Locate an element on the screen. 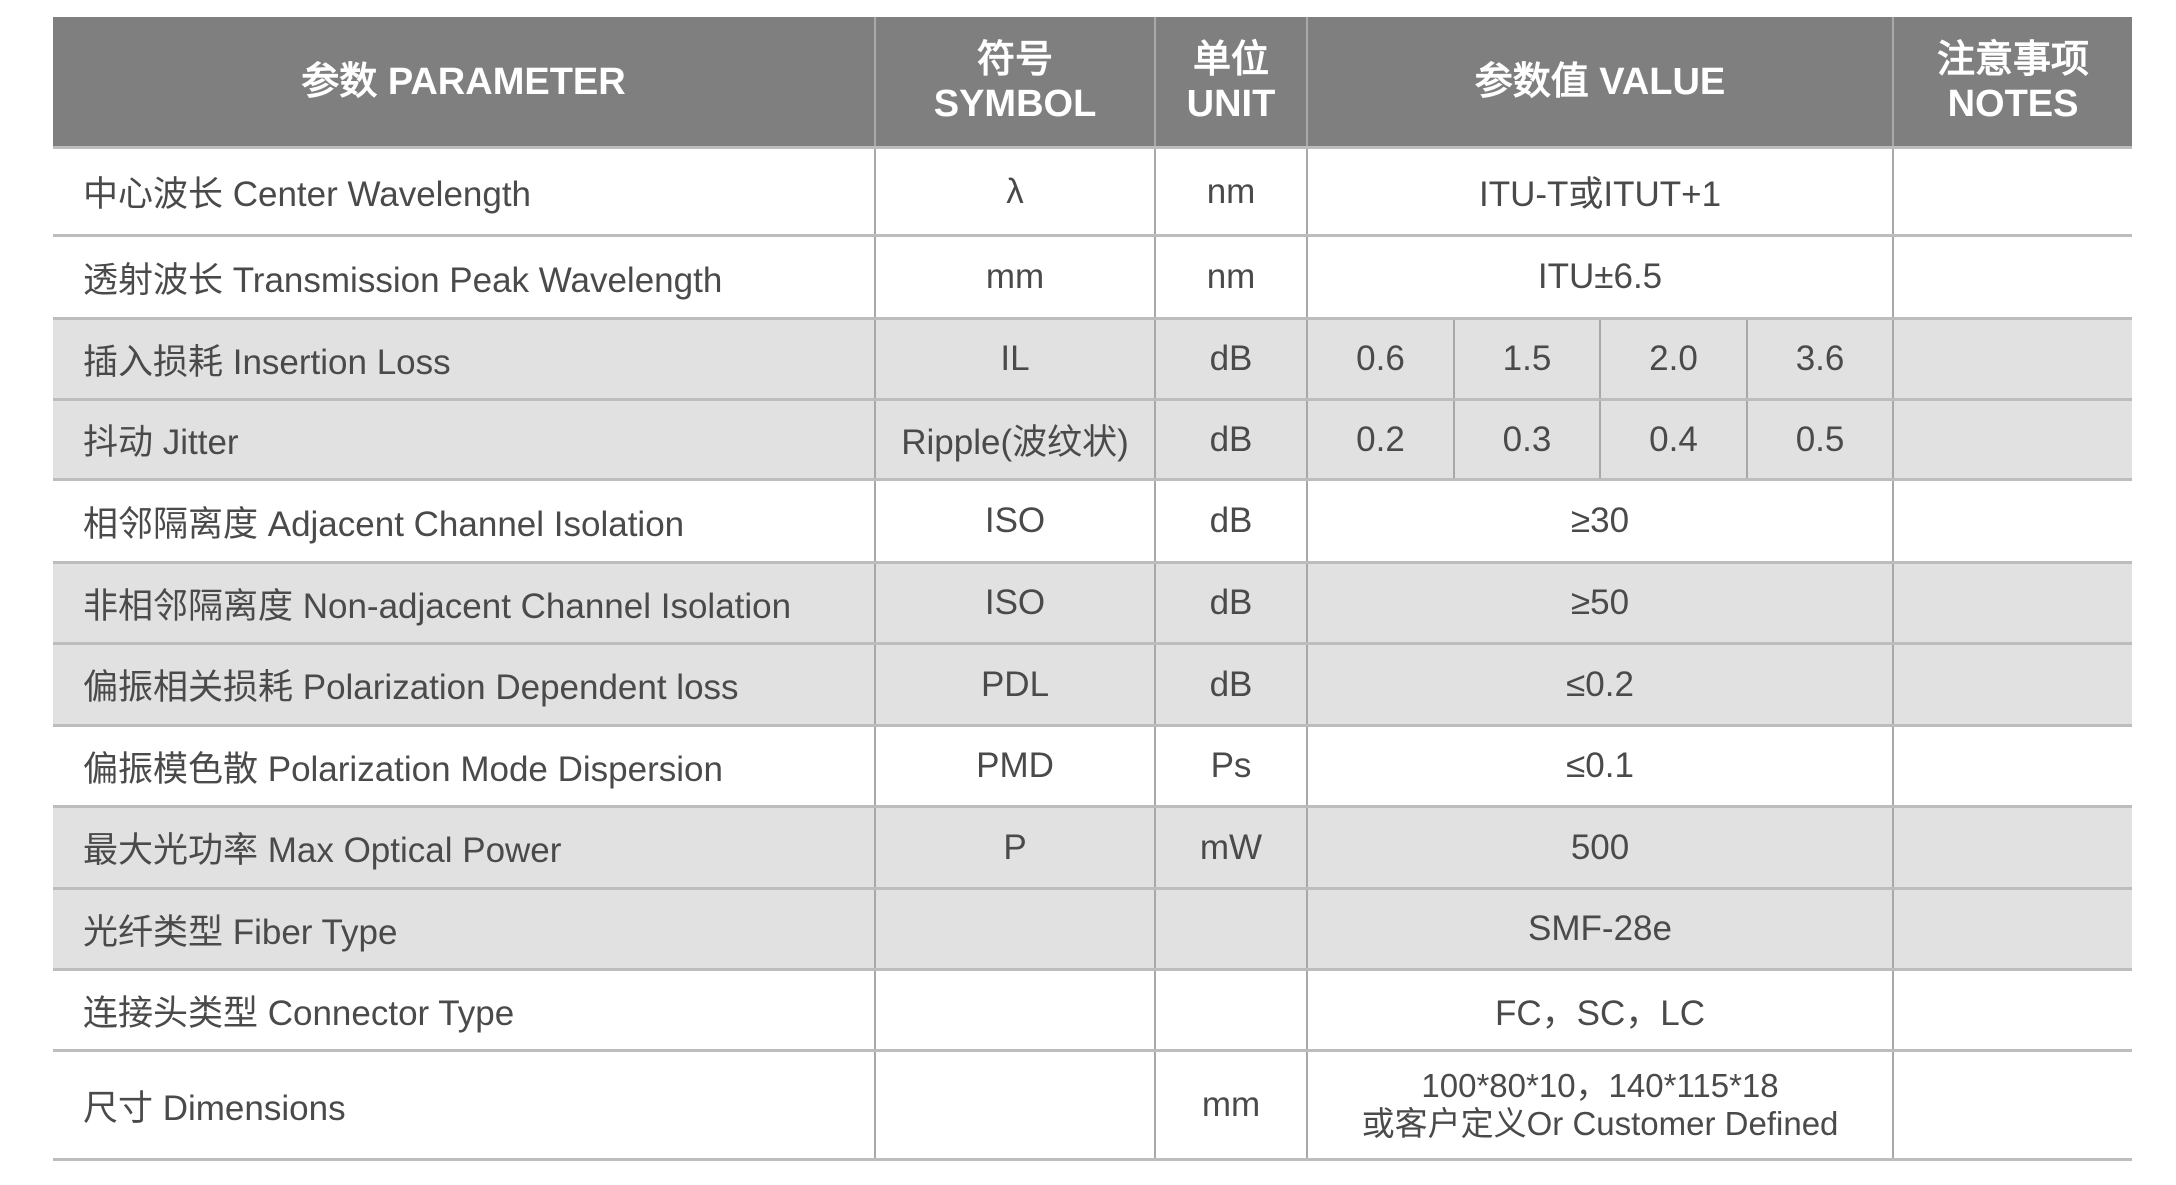 This screenshot has height=1185, width=2176. symbol-cell: PDL is located at coordinates (1014, 684).